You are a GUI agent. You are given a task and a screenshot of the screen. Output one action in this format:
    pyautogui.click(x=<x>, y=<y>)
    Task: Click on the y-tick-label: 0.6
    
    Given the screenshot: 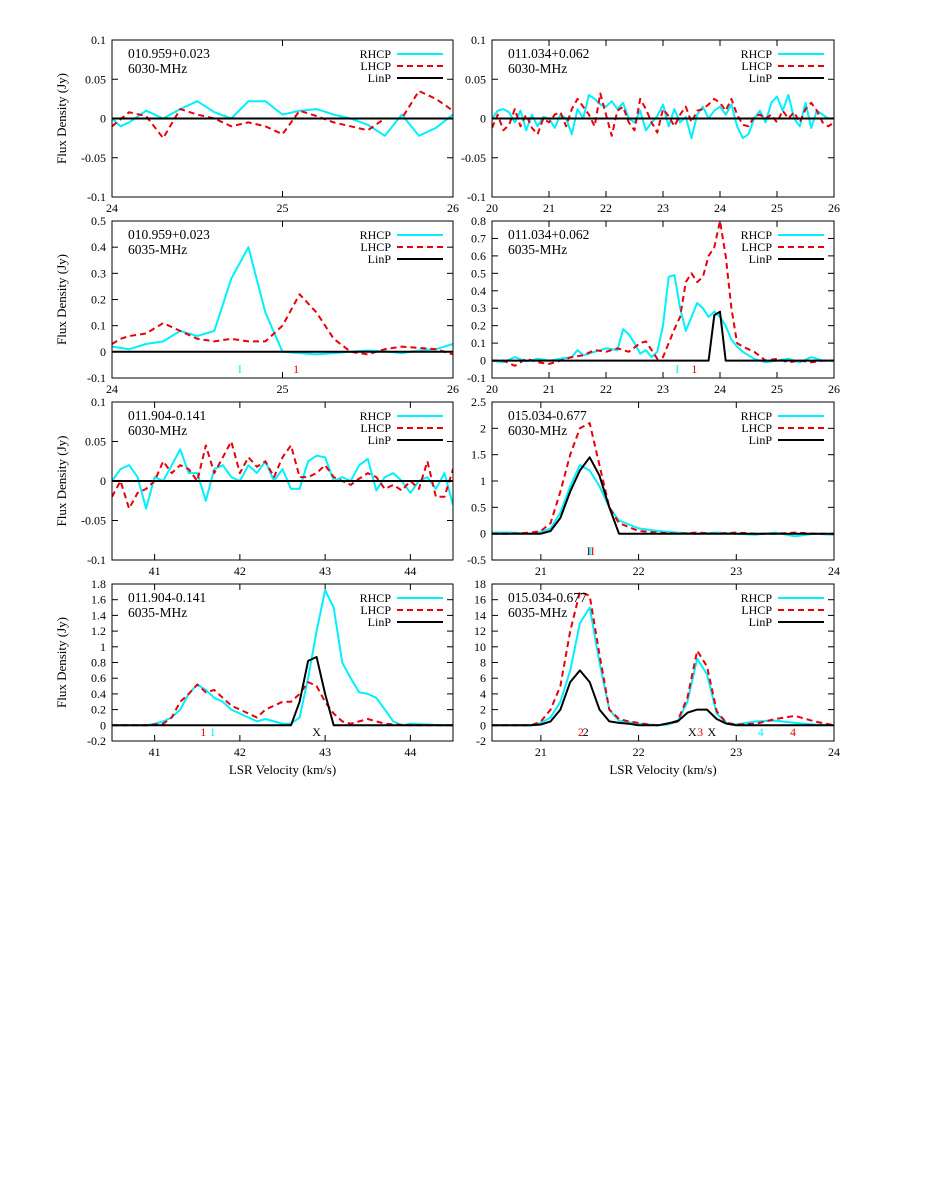 What is the action you would take?
    pyautogui.click(x=98, y=678)
    